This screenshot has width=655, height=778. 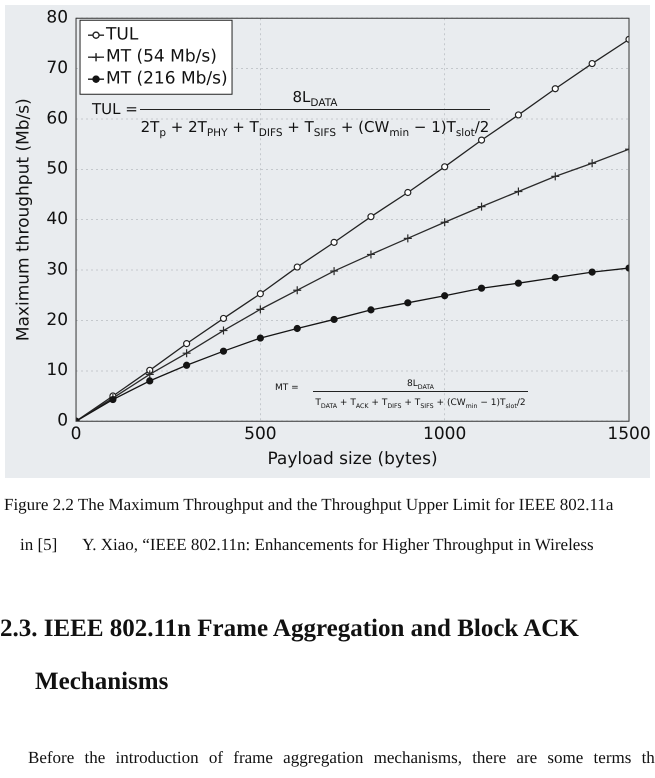 I want to click on legend-label: MT (54 Mb/s), so click(x=161, y=56).